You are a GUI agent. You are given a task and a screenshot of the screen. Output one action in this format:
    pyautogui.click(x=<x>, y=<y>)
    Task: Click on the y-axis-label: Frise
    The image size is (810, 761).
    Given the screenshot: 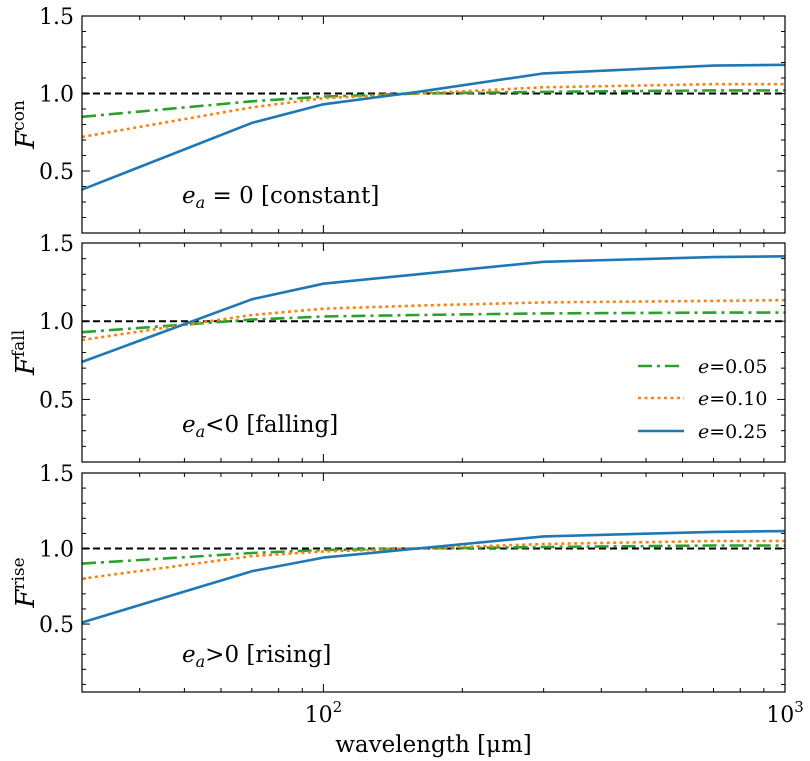 What is the action you would take?
    pyautogui.click(x=25, y=582)
    